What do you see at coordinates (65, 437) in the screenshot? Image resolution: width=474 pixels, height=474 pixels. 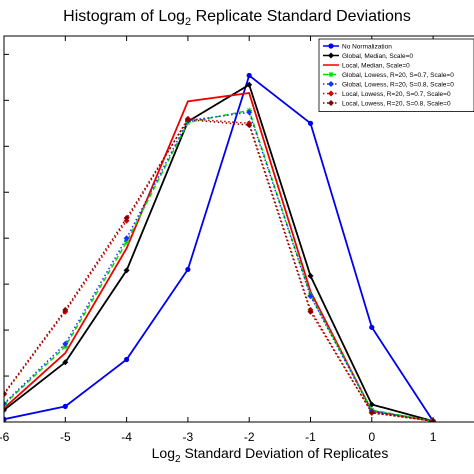 I see `x-tick-label: -5` at bounding box center [65, 437].